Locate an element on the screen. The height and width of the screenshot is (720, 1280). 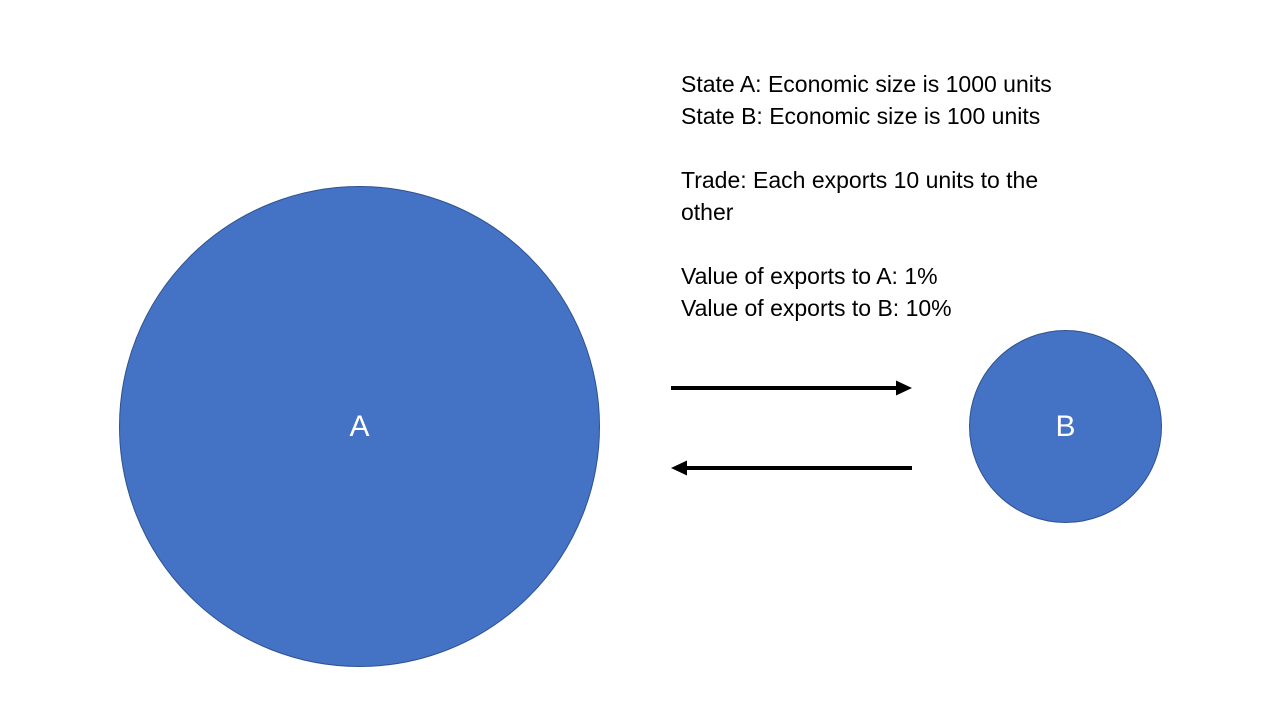
exports-to-b-text: Value of exports to B: 10% is located at coordinates (816, 308).